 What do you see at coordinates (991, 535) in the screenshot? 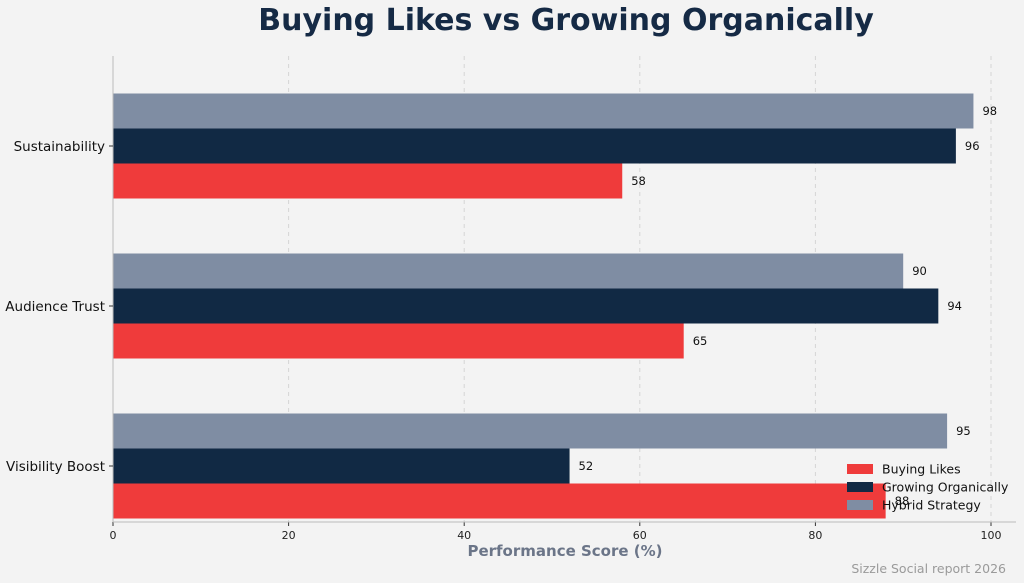
I see `x-tick-label: 100` at bounding box center [991, 535].